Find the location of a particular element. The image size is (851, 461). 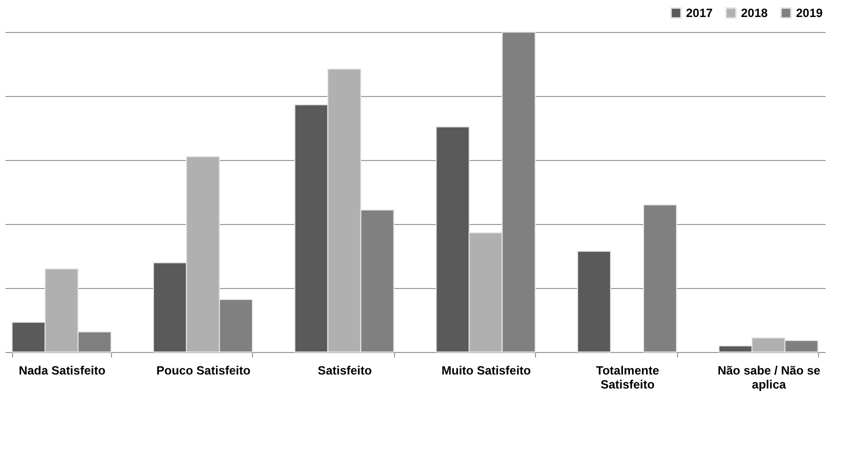

x-tick-label: Totalmente Satisfeito is located at coordinates (628, 378).